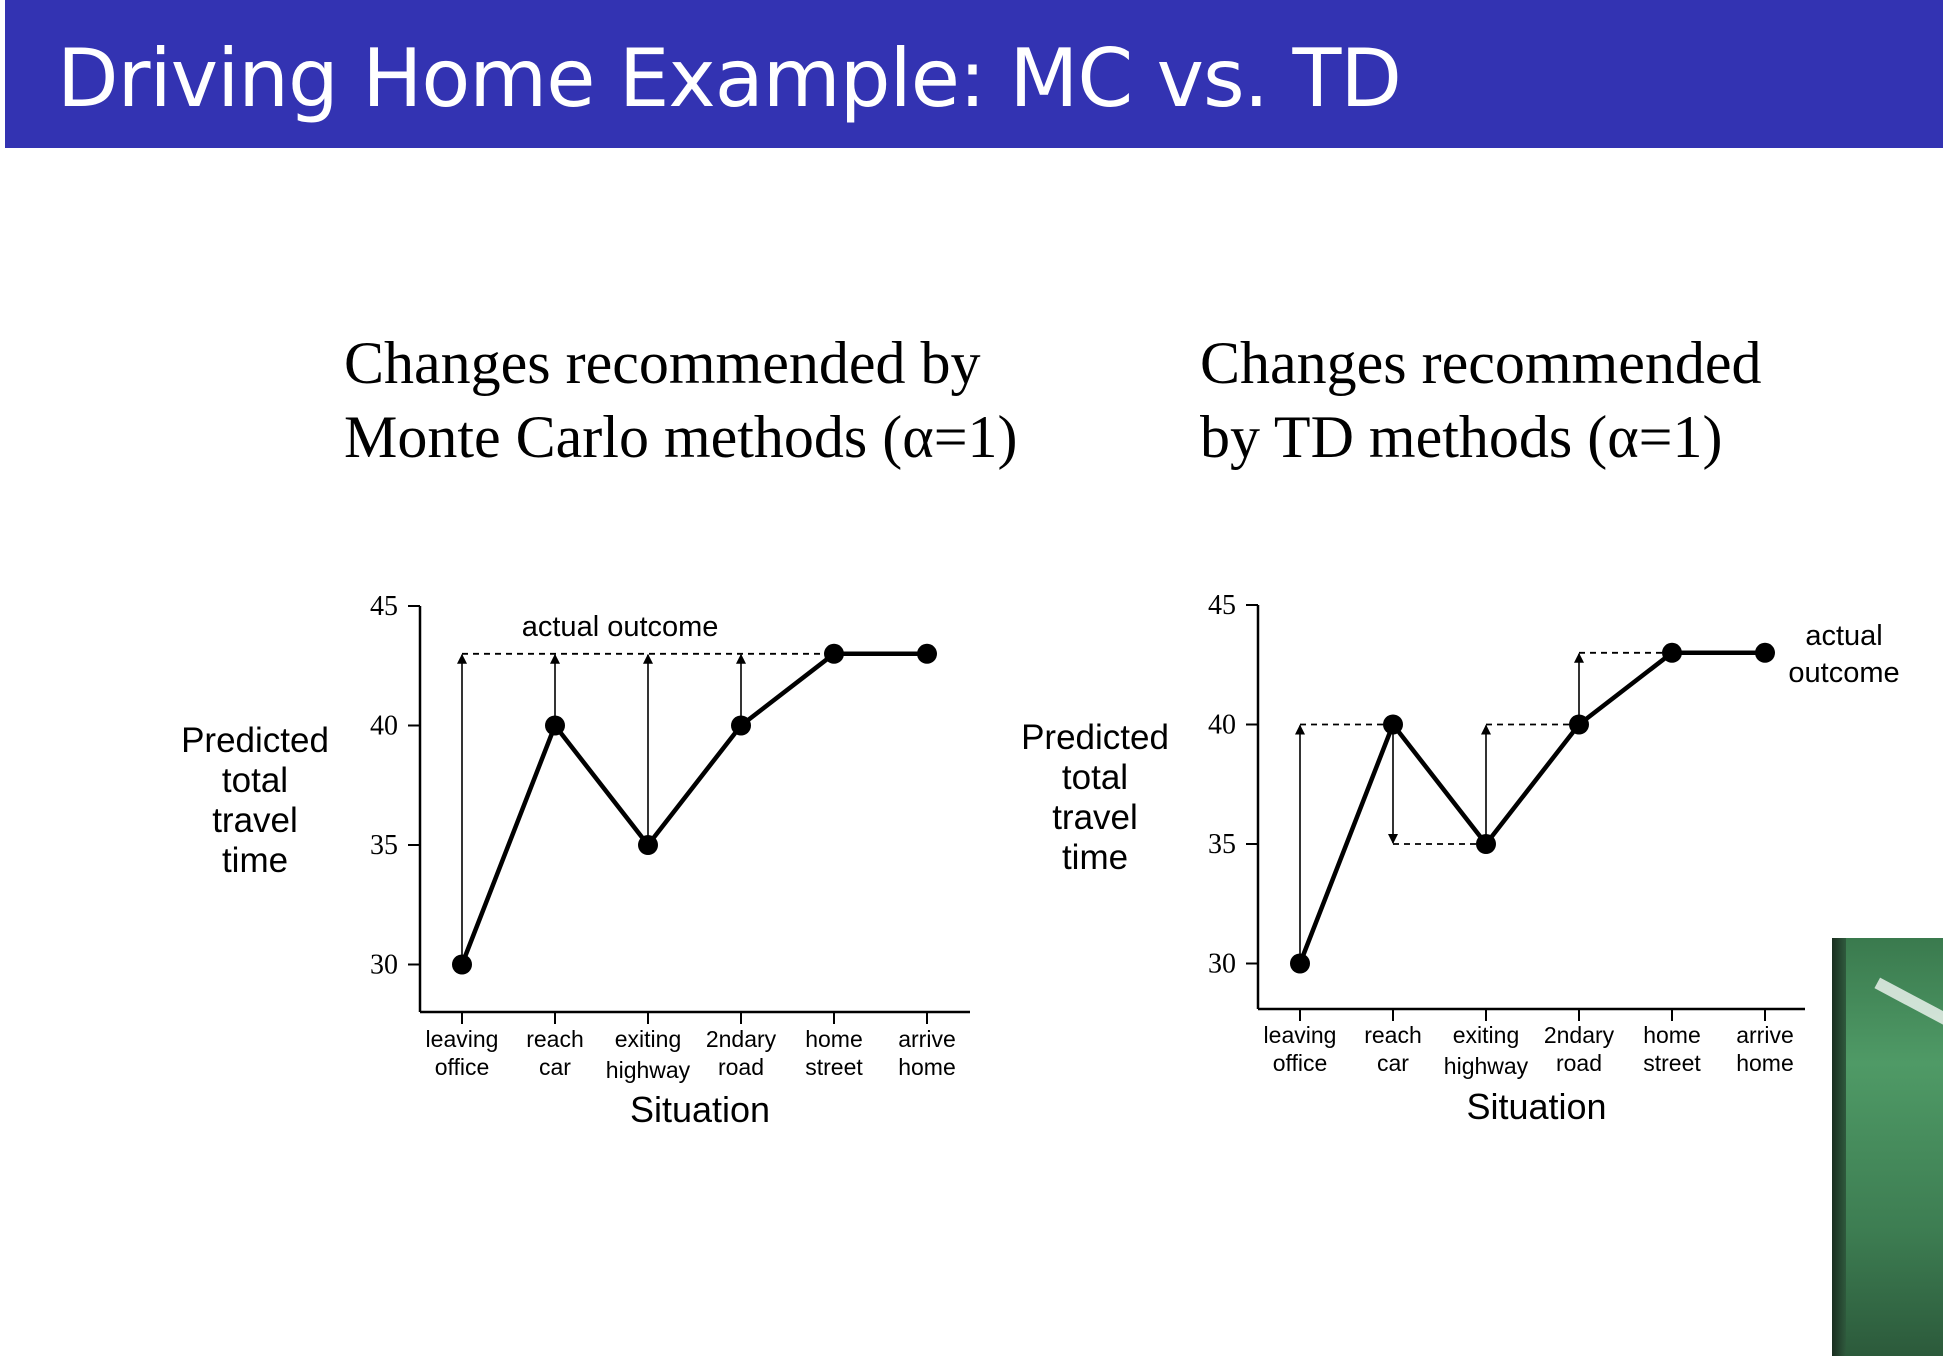  Describe the element at coordinates (648, 1039) in the screenshot. I see `mc-category-label: exiting` at that location.